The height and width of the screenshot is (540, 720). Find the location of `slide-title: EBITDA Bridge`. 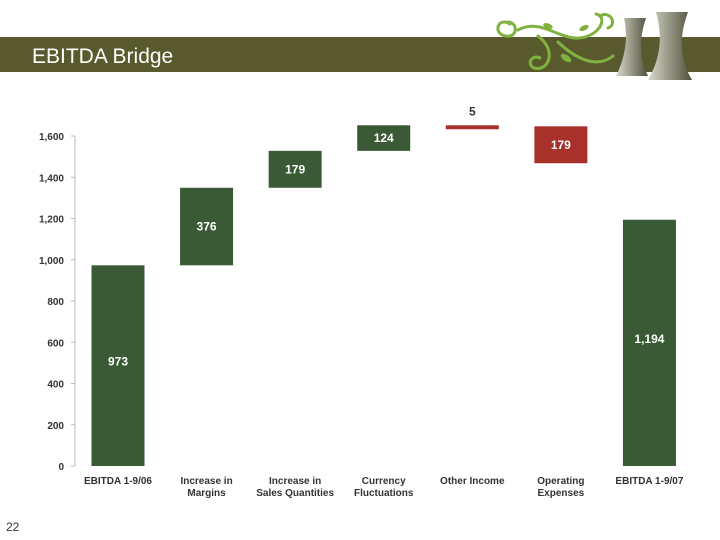

slide-title: EBITDA Bridge is located at coordinates (103, 56).